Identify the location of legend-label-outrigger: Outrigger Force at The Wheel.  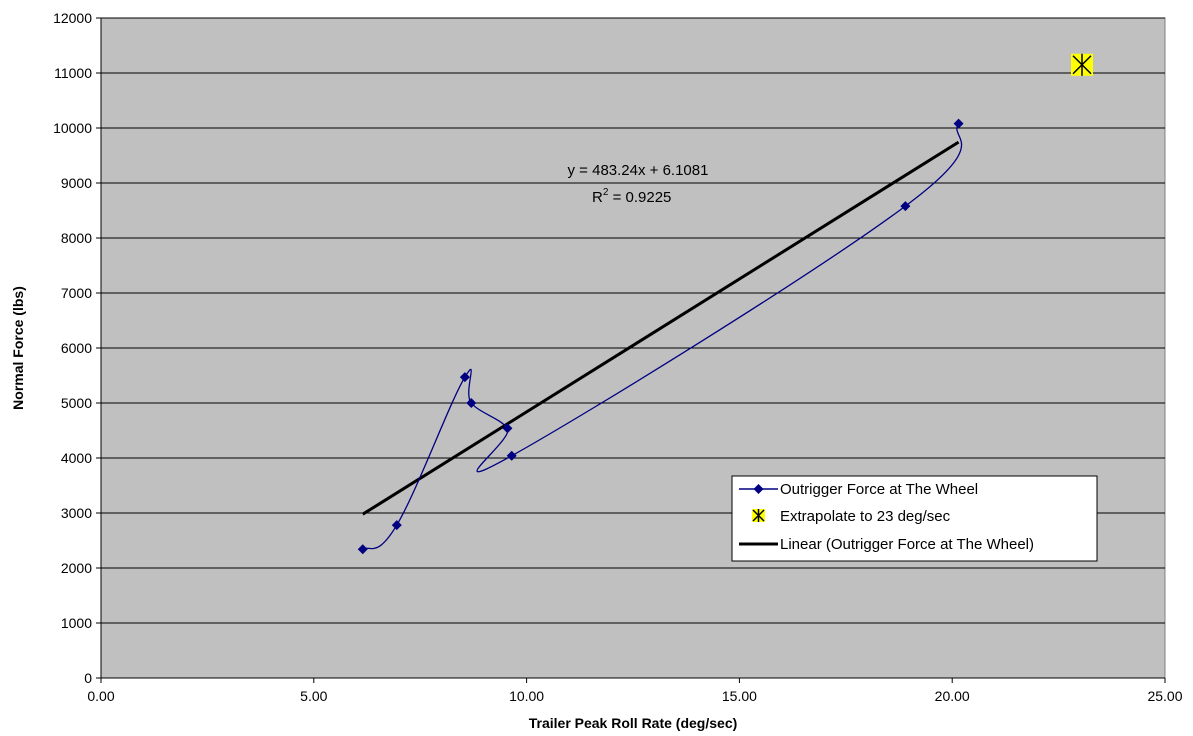
(879, 489).